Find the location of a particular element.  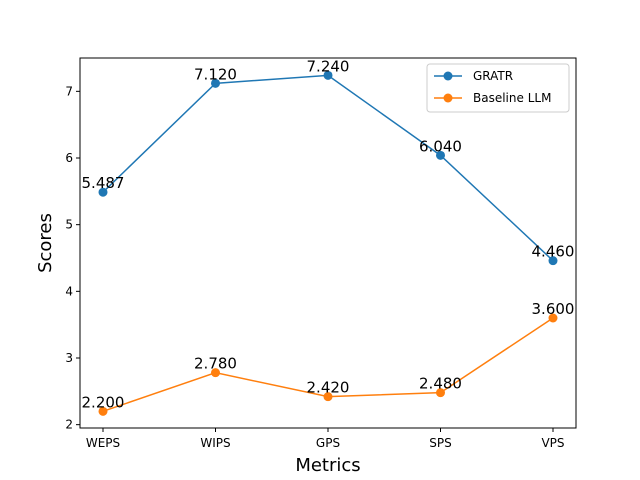

y-tick-label: 3 is located at coordinates (69, 358).